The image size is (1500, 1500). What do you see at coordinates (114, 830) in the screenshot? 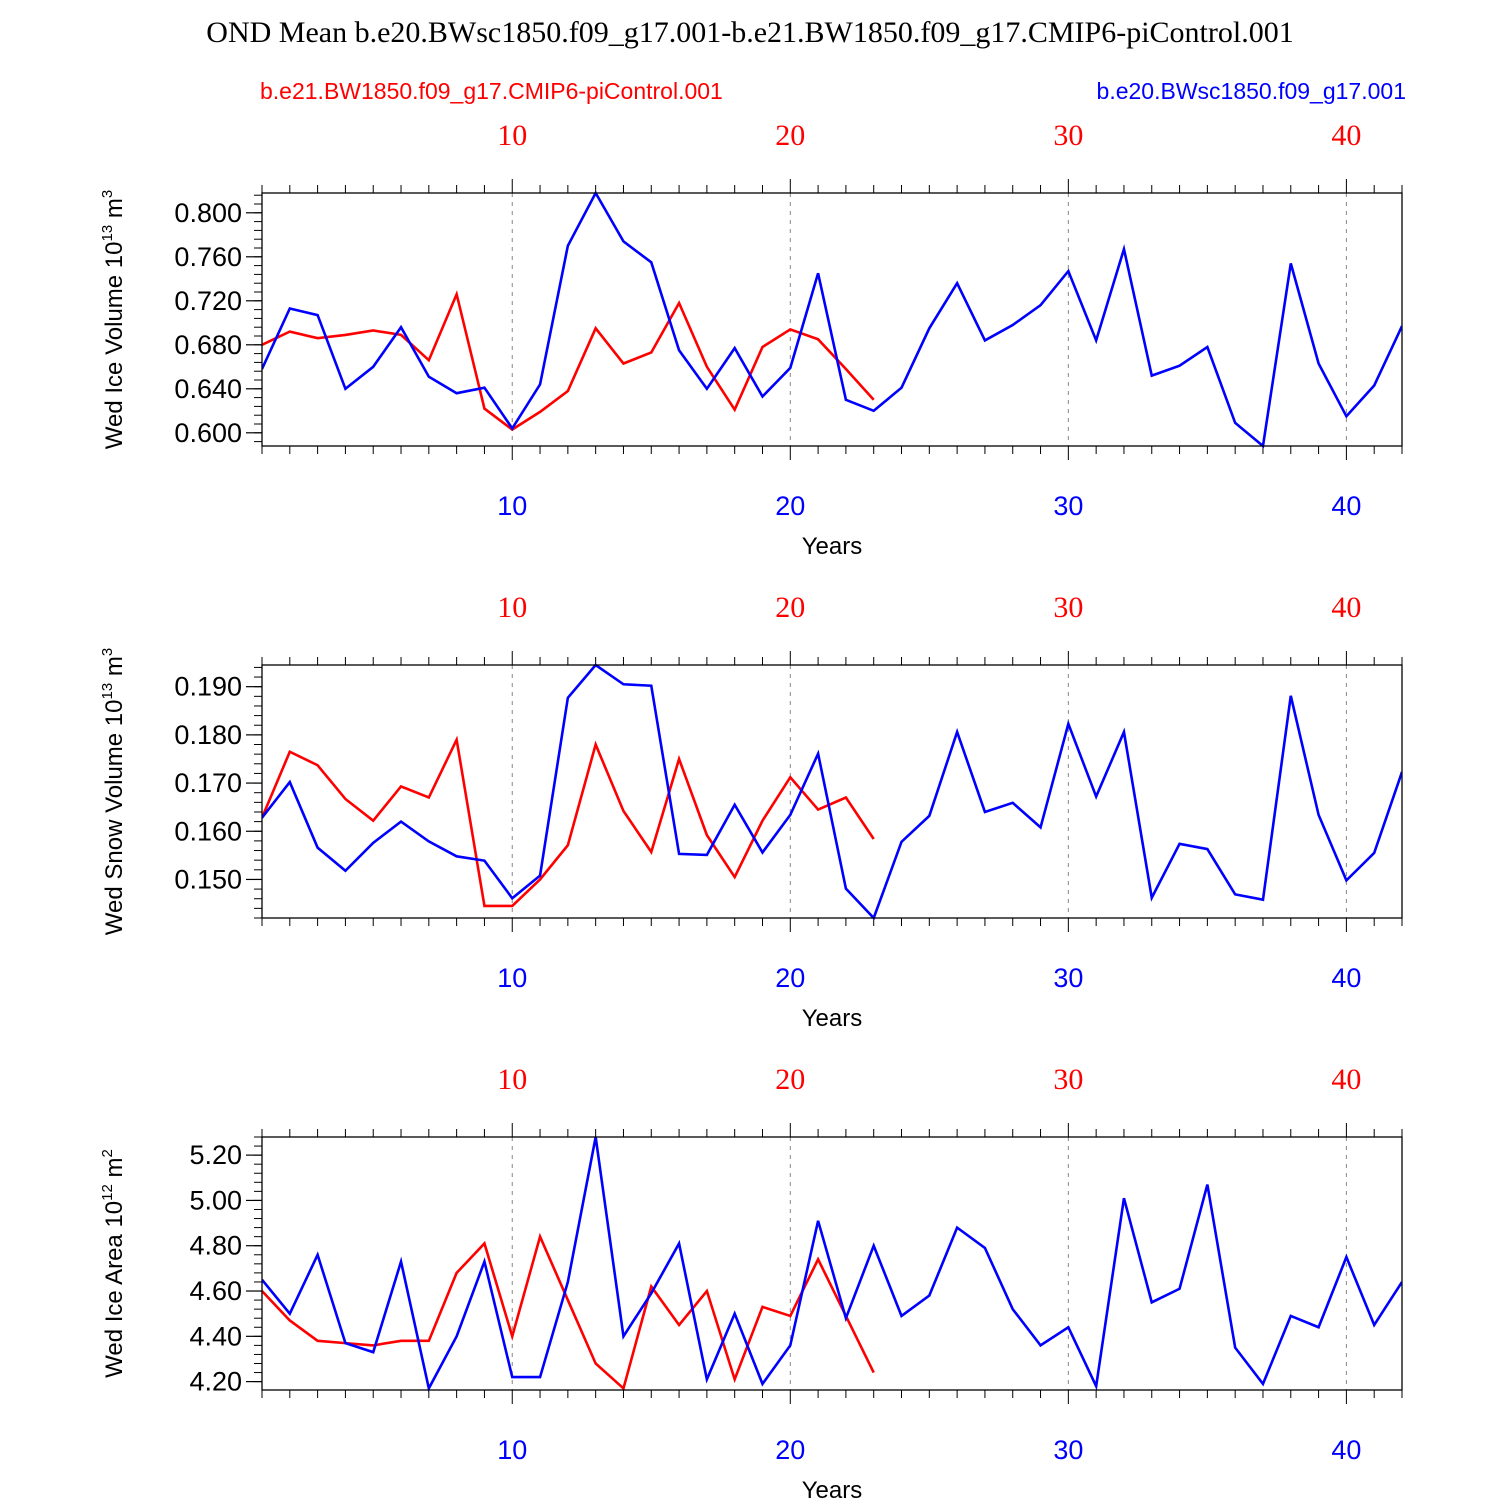
I see `y-axis-label-text: Wed Snow Volume` at bounding box center [114, 830].